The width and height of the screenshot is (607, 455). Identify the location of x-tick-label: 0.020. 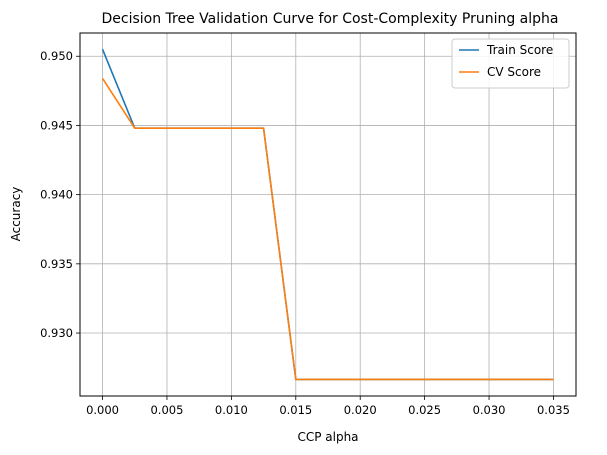
(360, 410).